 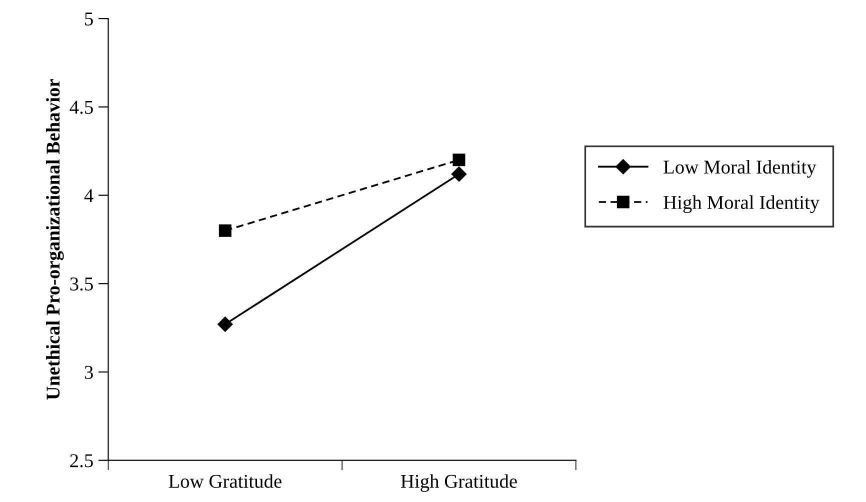 What do you see at coordinates (742, 204) in the screenshot?
I see `legend-label: High Moral Identity` at bounding box center [742, 204].